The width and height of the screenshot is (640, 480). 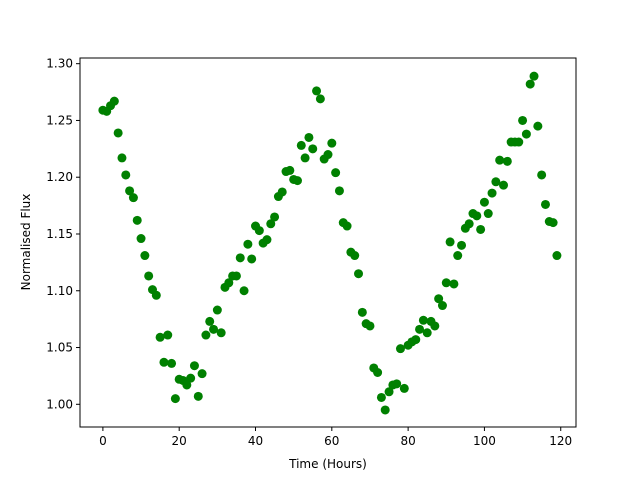 What do you see at coordinates (59, 64) in the screenshot?
I see `y-tick-label: 1.30` at bounding box center [59, 64].